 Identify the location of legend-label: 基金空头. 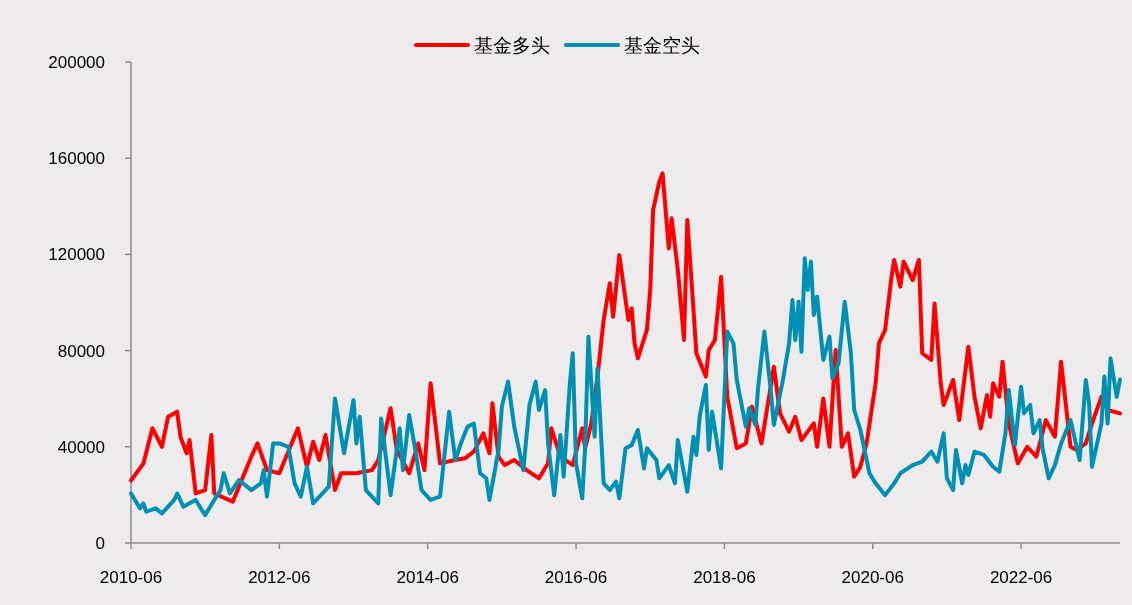
(662, 45).